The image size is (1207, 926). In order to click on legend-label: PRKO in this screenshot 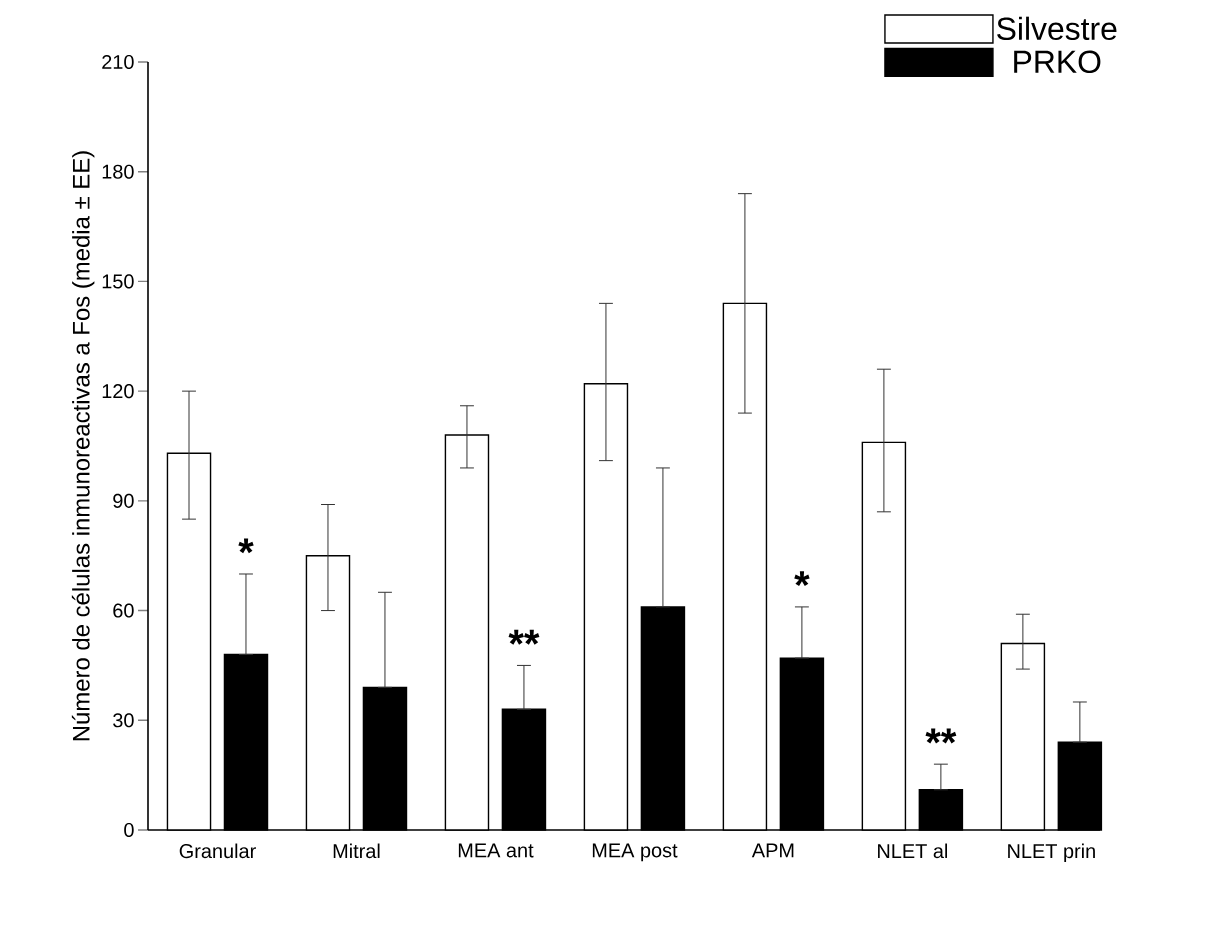, I will do `click(1057, 62)`.